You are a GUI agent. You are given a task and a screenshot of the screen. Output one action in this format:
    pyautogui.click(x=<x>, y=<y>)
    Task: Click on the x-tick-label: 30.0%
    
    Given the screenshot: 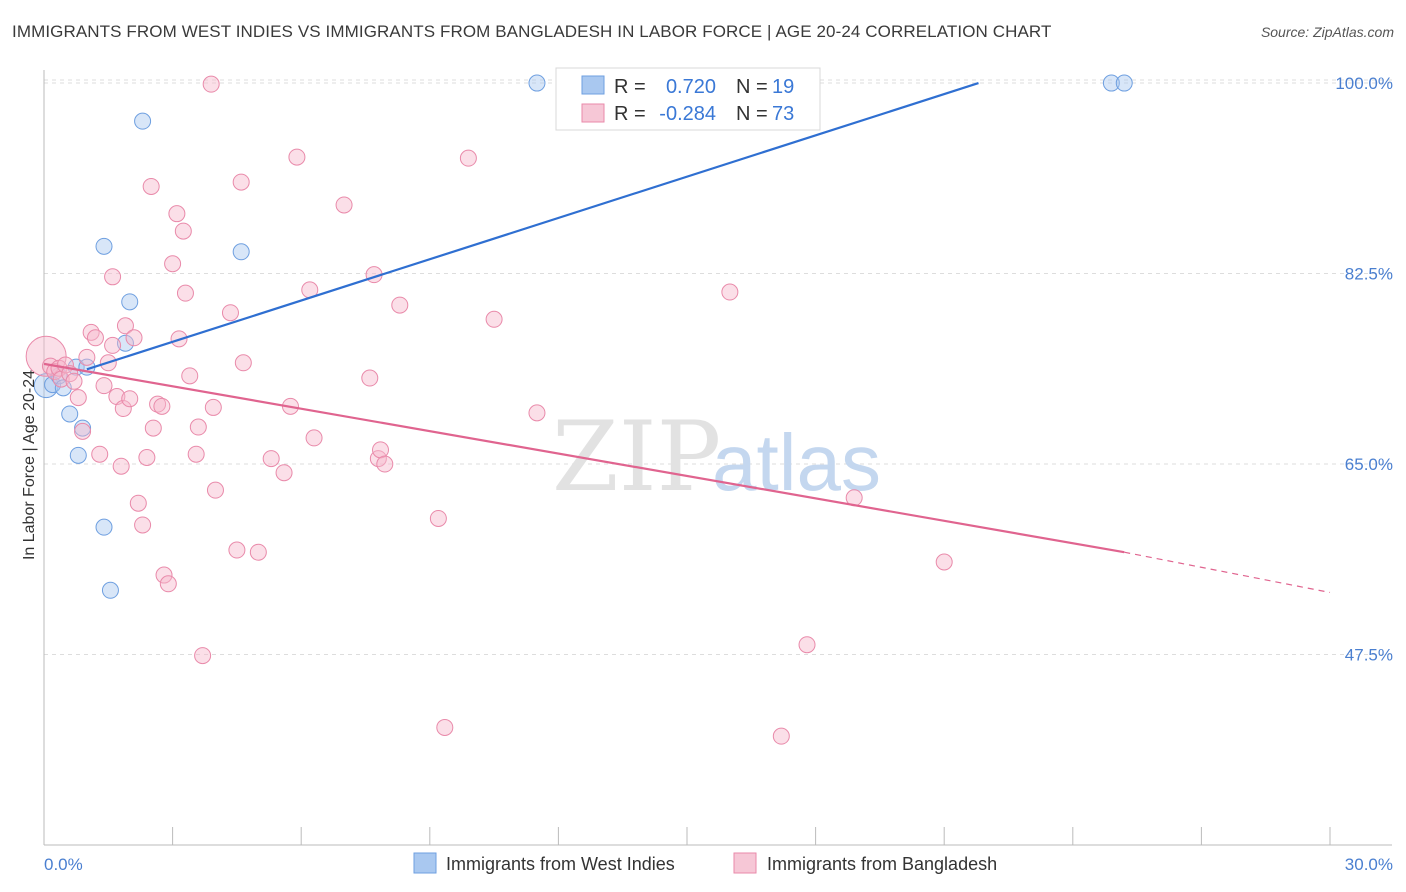 What is the action you would take?
    pyautogui.click(x=1369, y=864)
    